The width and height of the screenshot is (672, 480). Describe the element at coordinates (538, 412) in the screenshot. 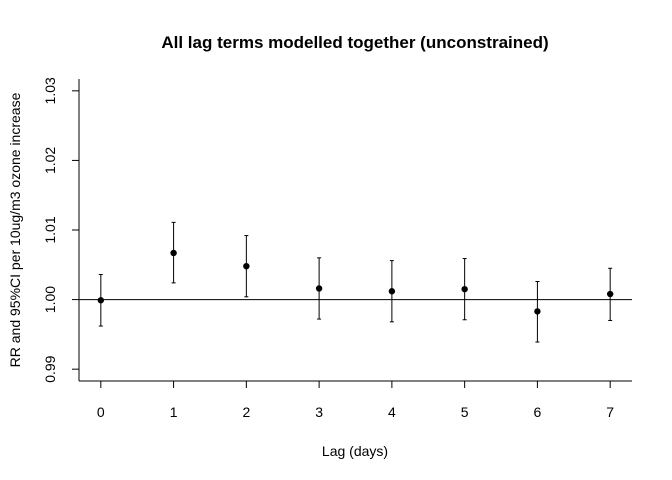

I see `x-tick-label: 6` at that location.